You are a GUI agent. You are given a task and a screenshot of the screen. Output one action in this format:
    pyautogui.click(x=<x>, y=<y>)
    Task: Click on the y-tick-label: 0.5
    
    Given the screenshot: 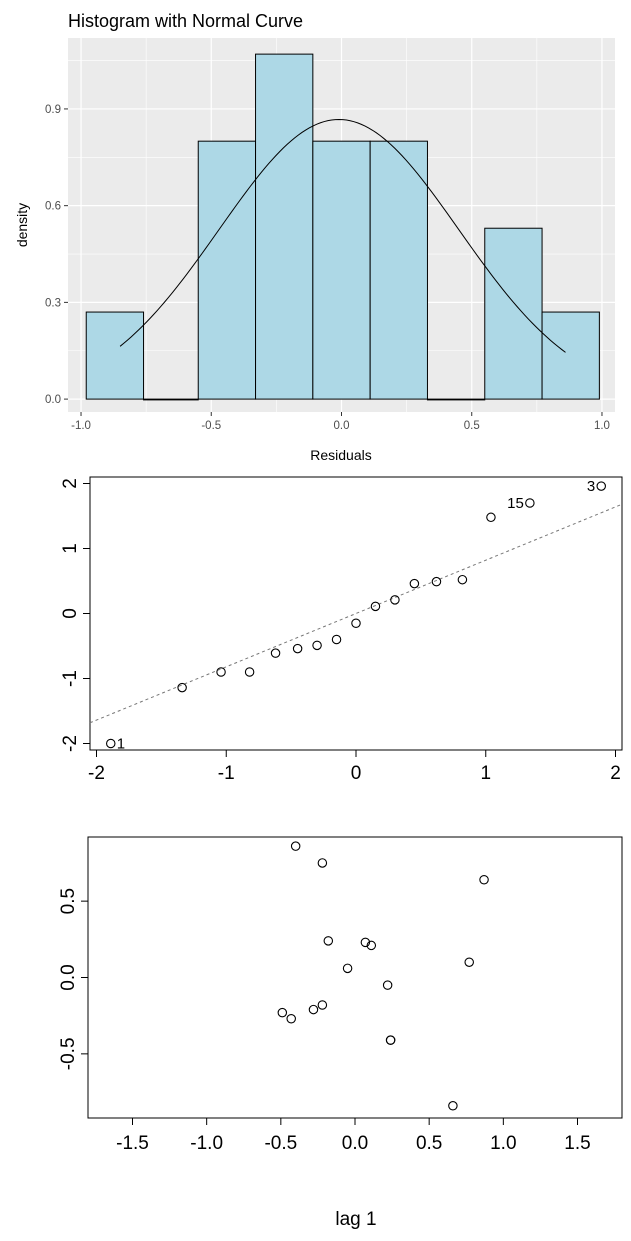 What is the action you would take?
    pyautogui.click(x=68, y=901)
    